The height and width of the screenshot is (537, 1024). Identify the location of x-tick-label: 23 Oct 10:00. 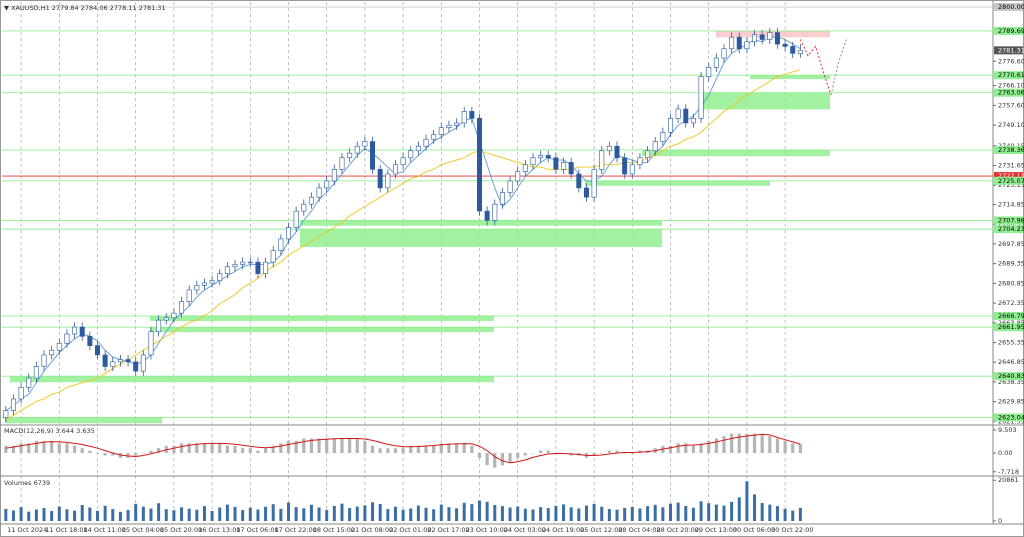
(487, 530).